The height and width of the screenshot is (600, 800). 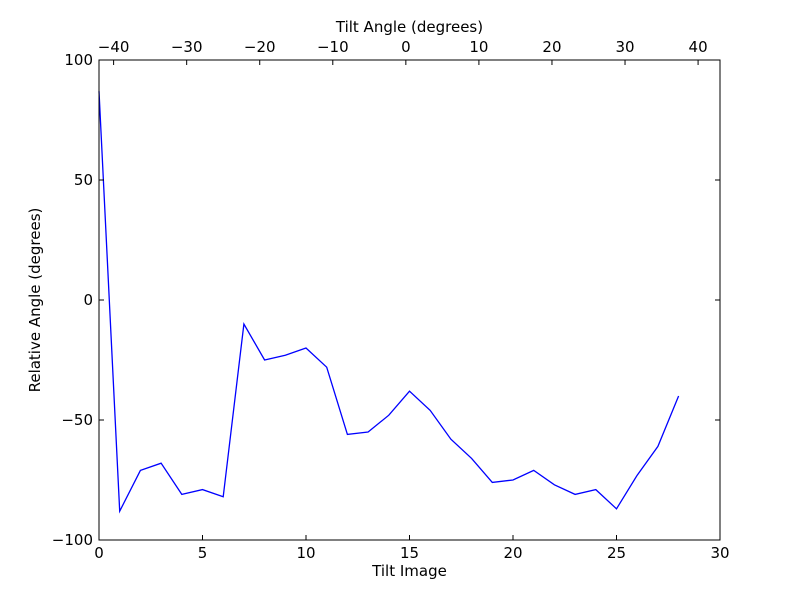 What do you see at coordinates (187, 47) in the screenshot?
I see `top-x-tick-label: −30` at bounding box center [187, 47].